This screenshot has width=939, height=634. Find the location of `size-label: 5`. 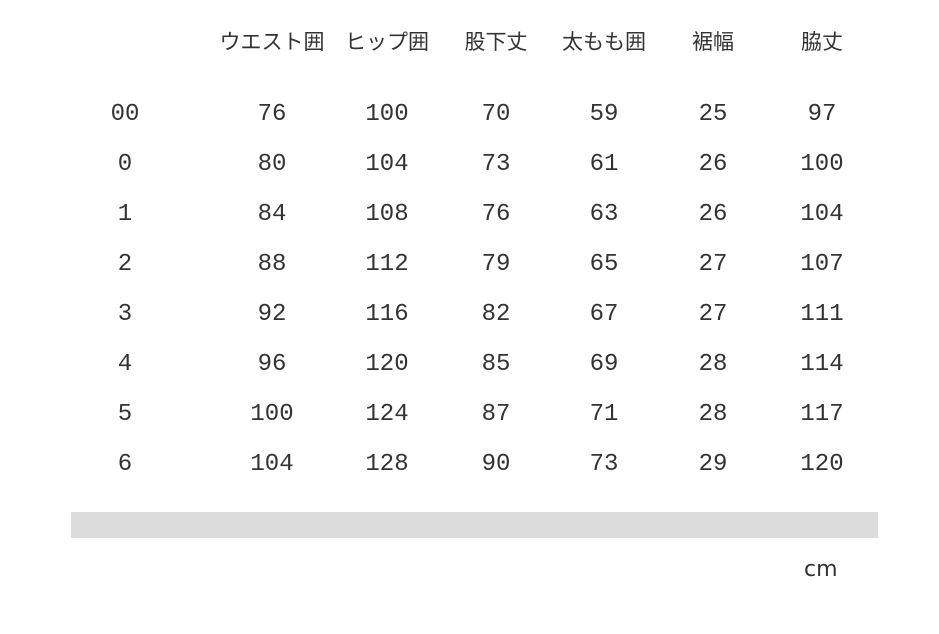

size-label: 5 is located at coordinates (125, 414).